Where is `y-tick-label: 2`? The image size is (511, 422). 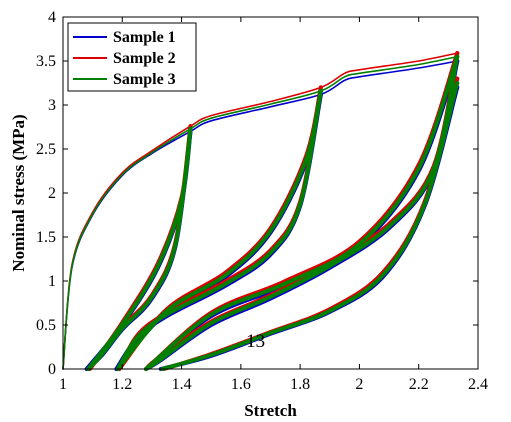 y-tick-label: 2 is located at coordinates (52, 193).